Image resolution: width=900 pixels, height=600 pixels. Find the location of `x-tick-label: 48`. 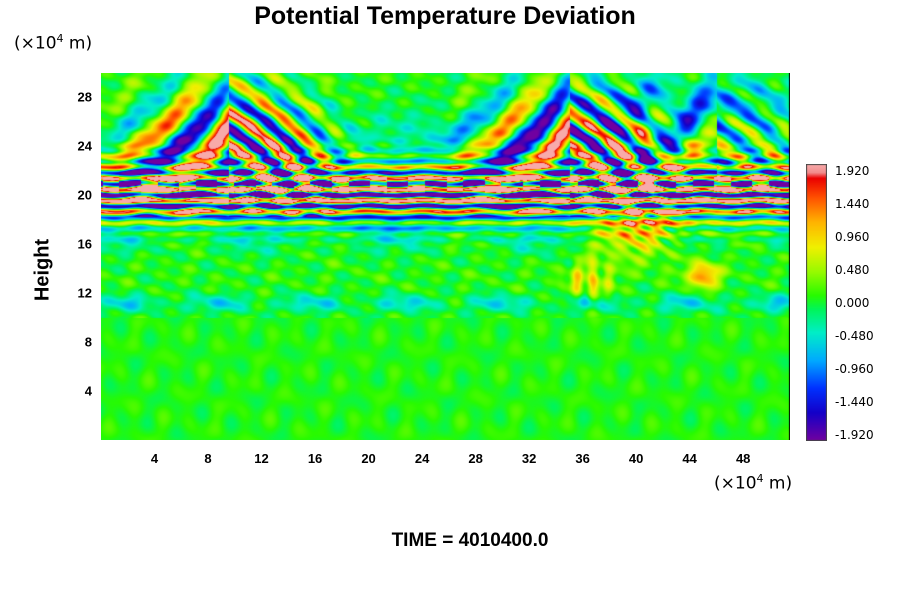

x-tick-label: 48 is located at coordinates (743, 458).